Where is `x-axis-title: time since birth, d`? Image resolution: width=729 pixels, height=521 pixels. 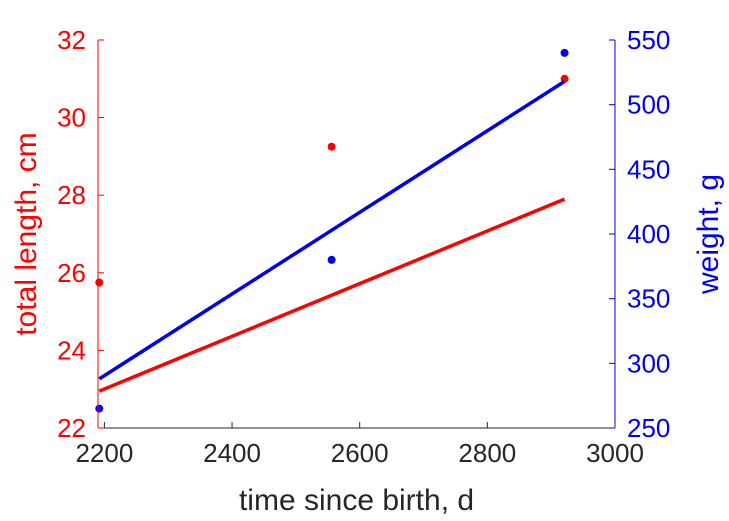 x-axis-title: time since birth, d is located at coordinates (356, 500).